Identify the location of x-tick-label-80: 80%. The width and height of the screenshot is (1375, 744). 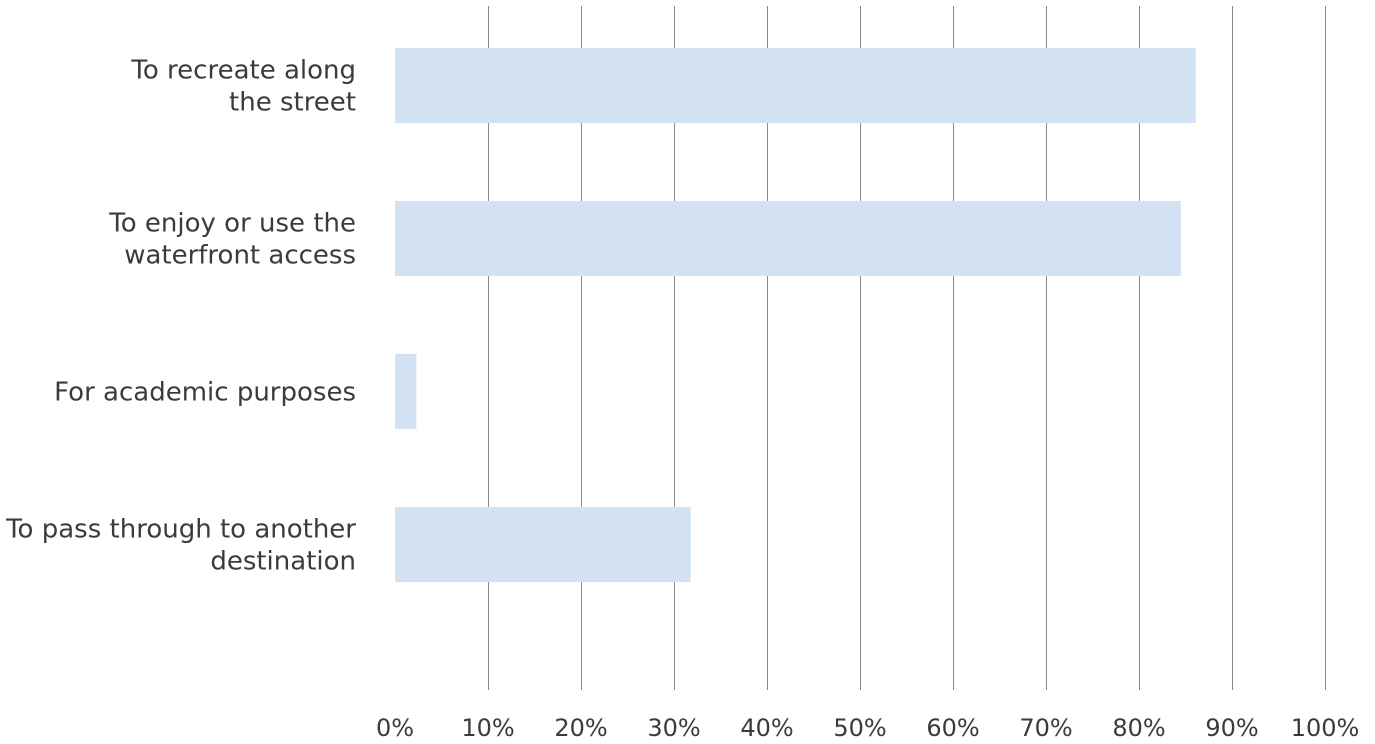
(1138, 728).